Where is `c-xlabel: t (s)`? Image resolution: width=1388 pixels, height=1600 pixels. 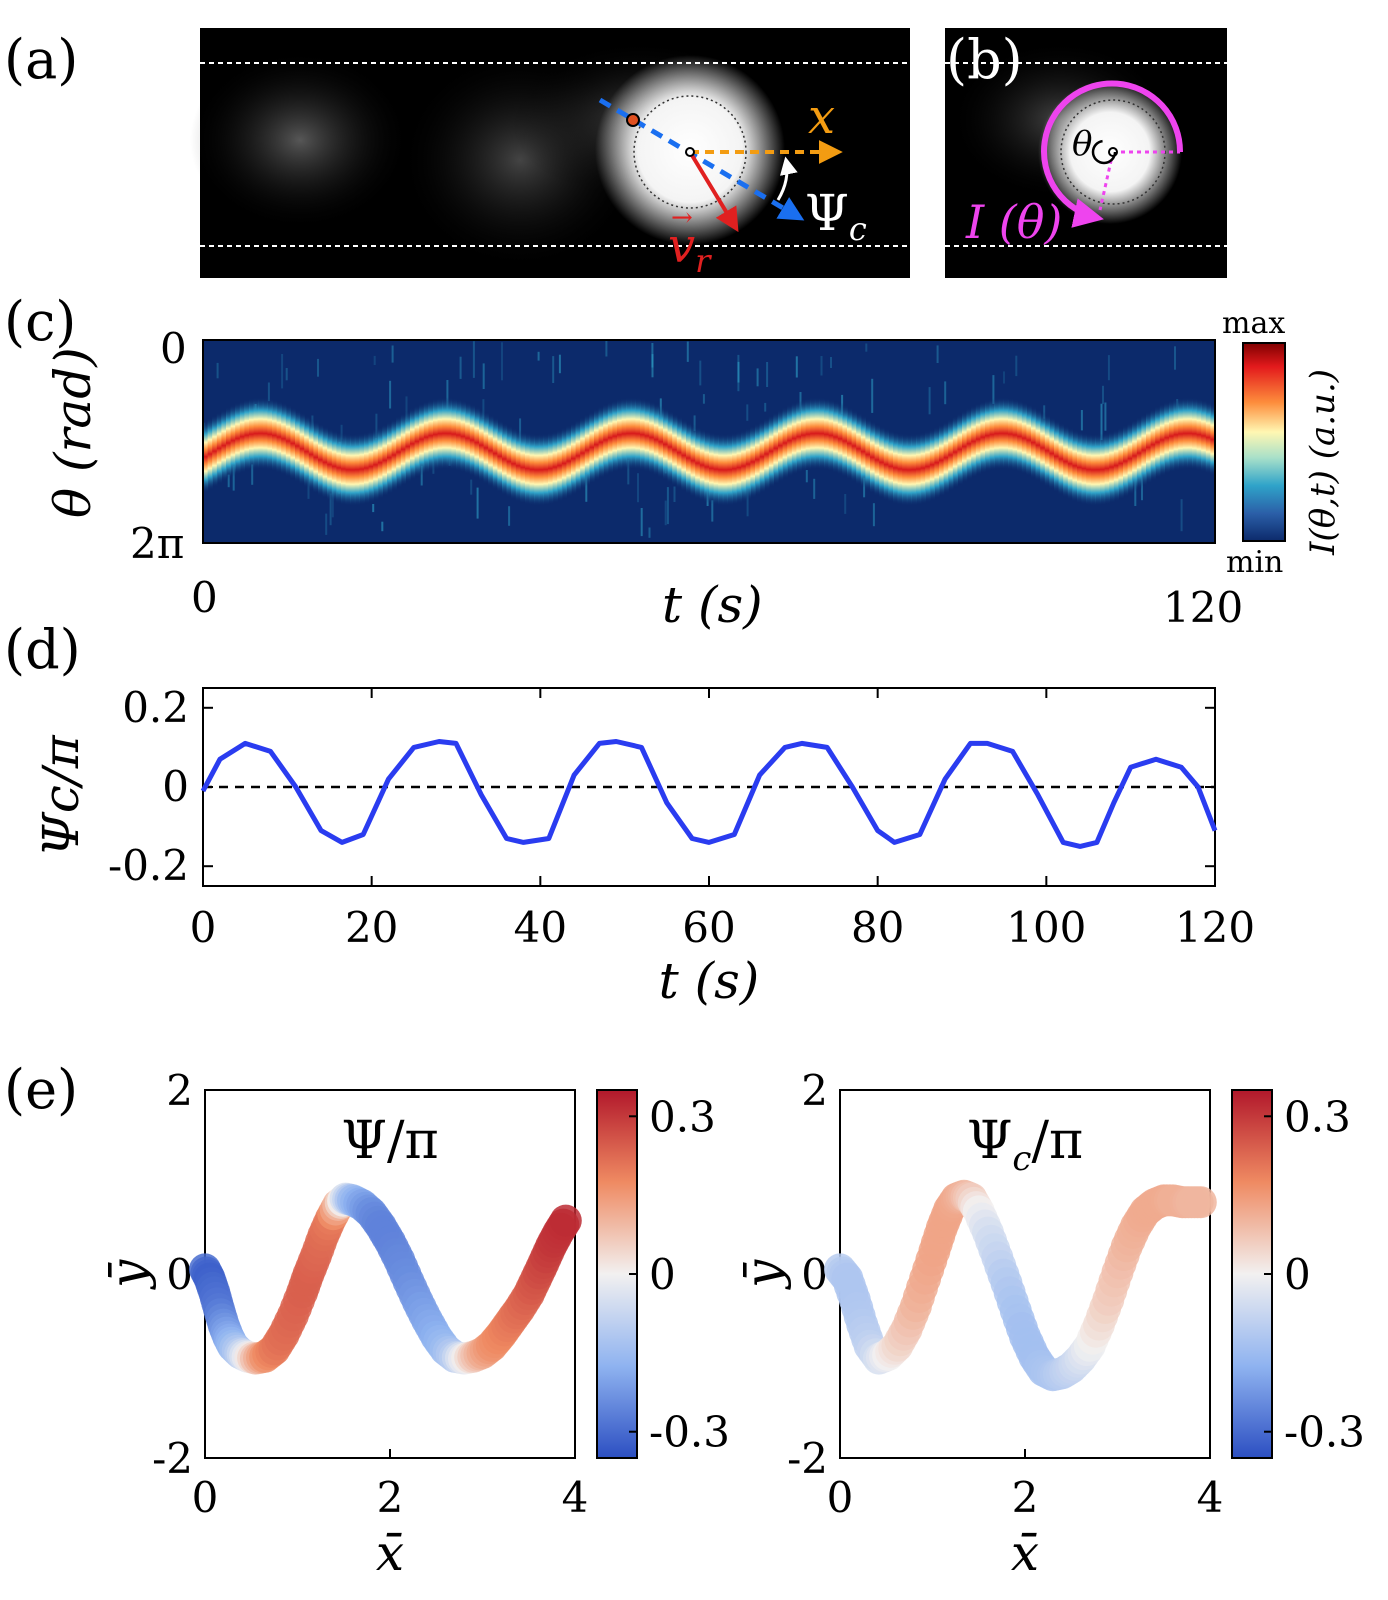
c-xlabel: t (s) is located at coordinates (712, 605).